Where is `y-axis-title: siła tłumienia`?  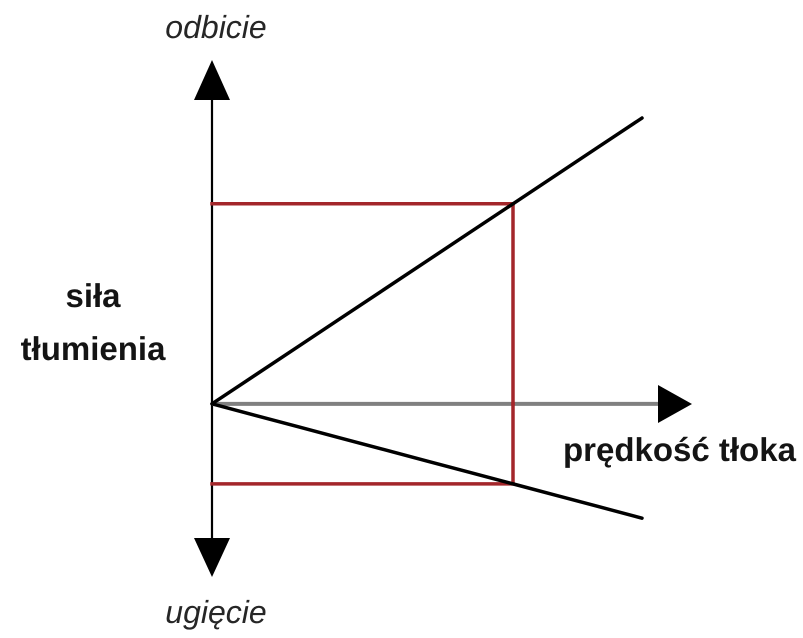
y-axis-title: siła tłumienia is located at coordinates (93, 322).